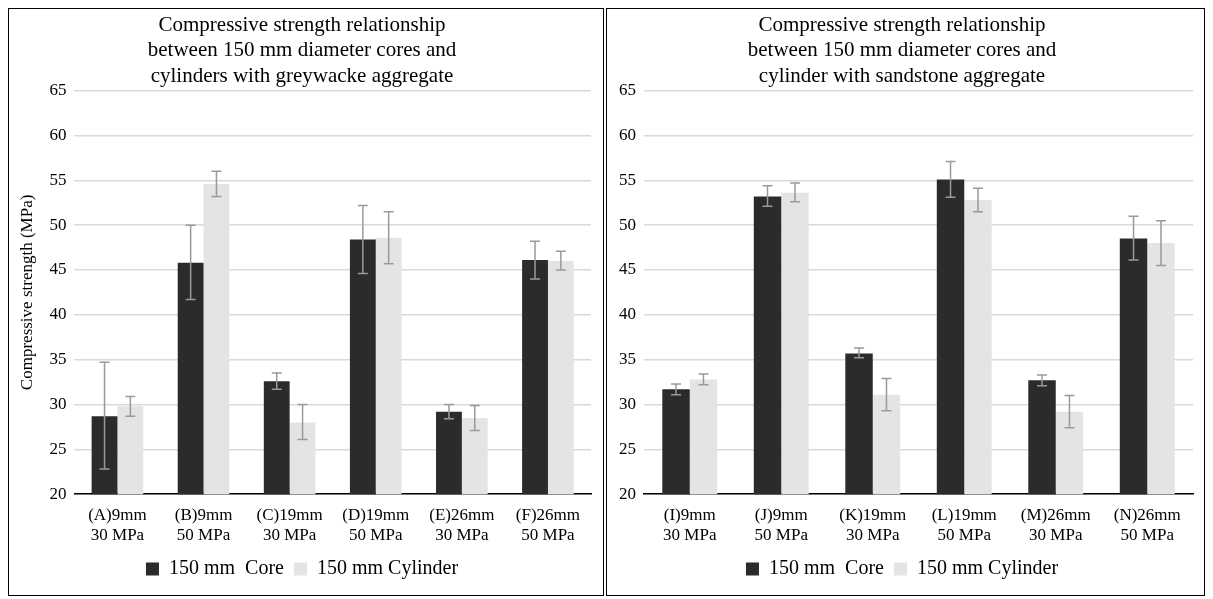 The height and width of the screenshot is (599, 1213). I want to click on x-tick-label: (C)19mm 30 MPa, so click(289, 524).